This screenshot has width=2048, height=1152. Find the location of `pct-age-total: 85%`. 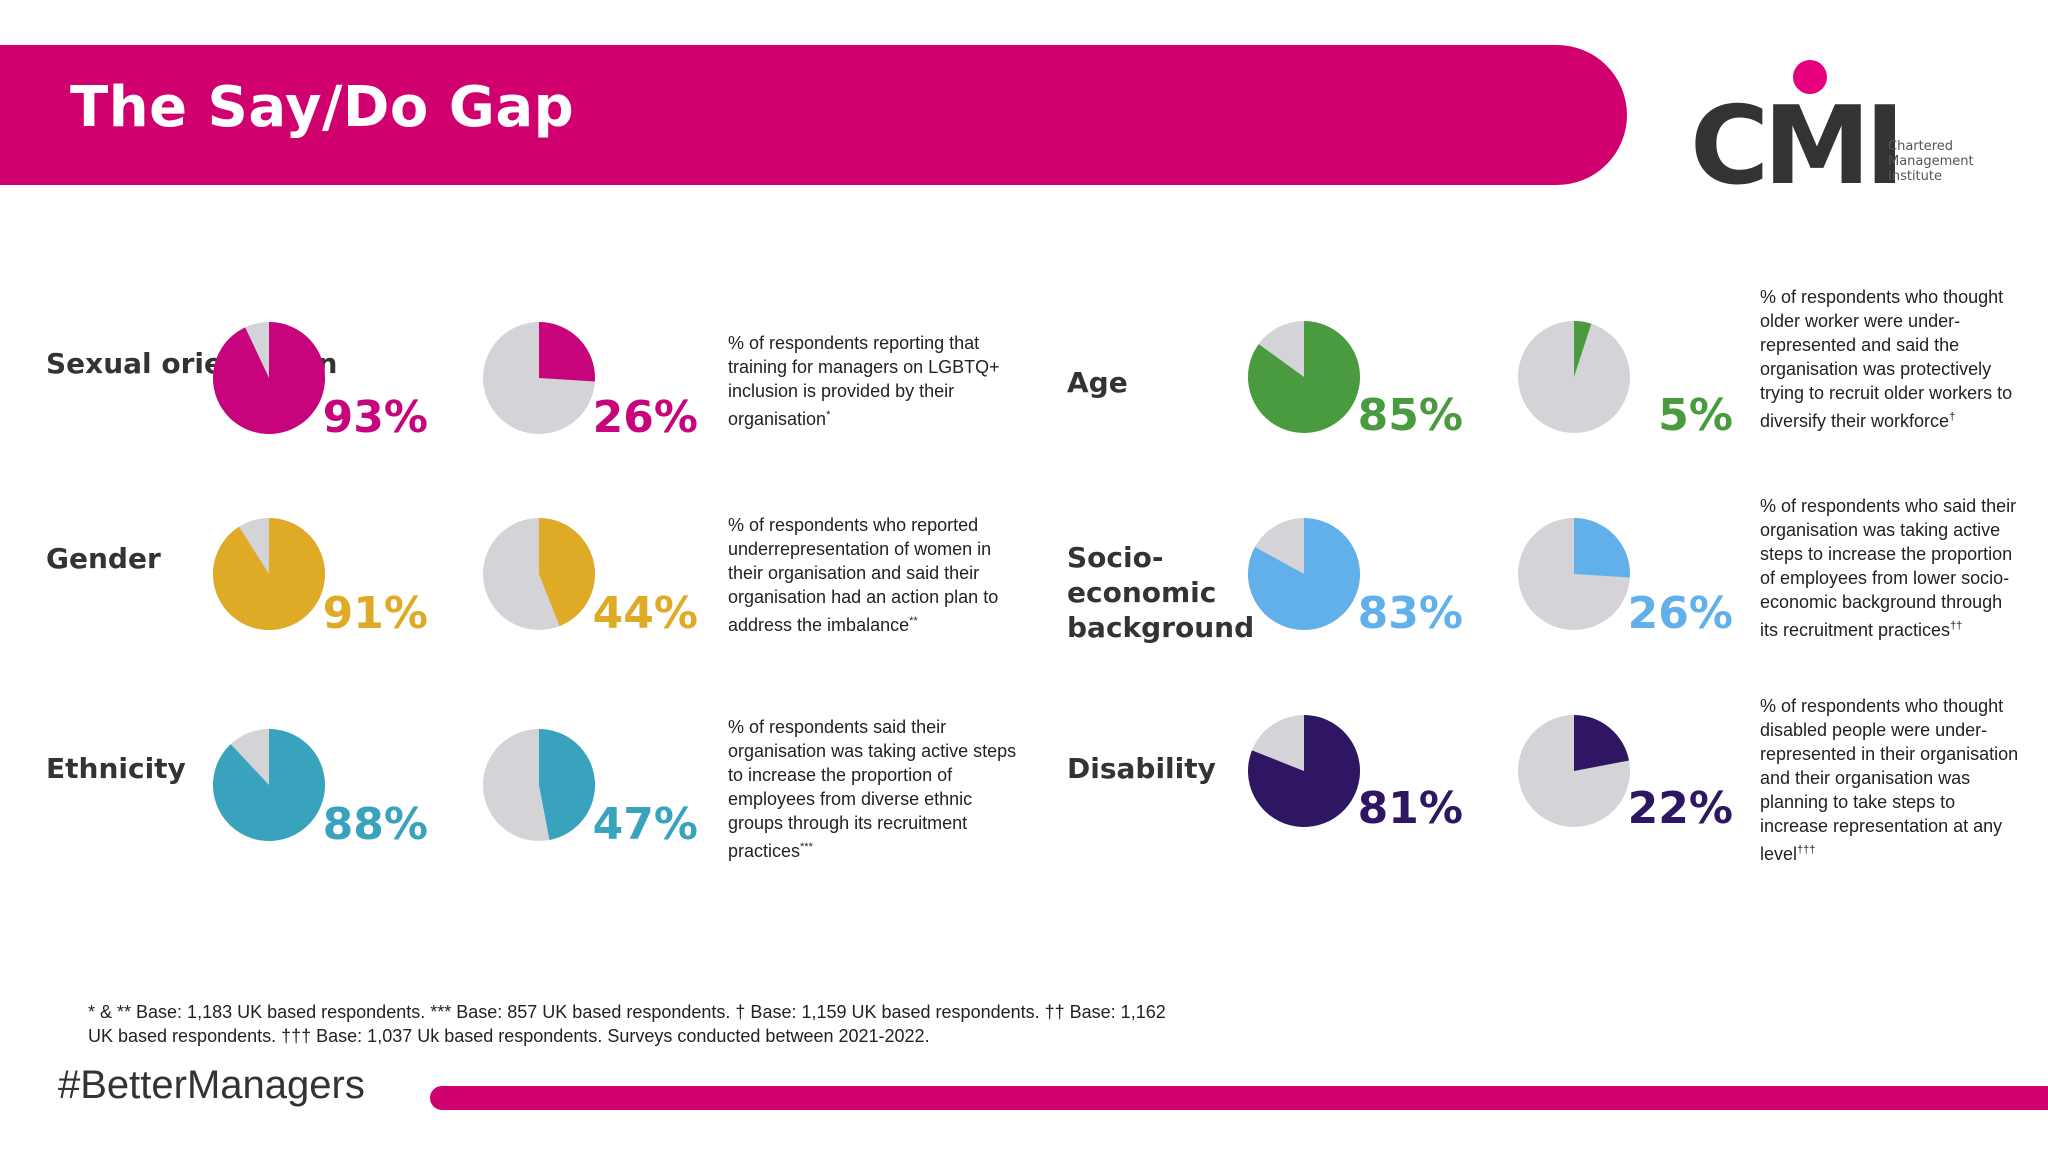

pct-age-total: 85% is located at coordinates (1410, 415).